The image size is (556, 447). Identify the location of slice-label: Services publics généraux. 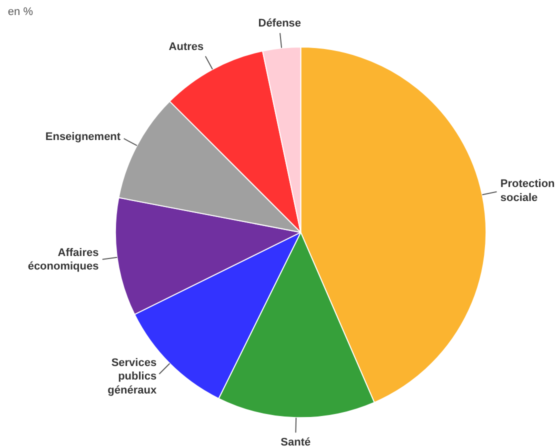
(133, 376).